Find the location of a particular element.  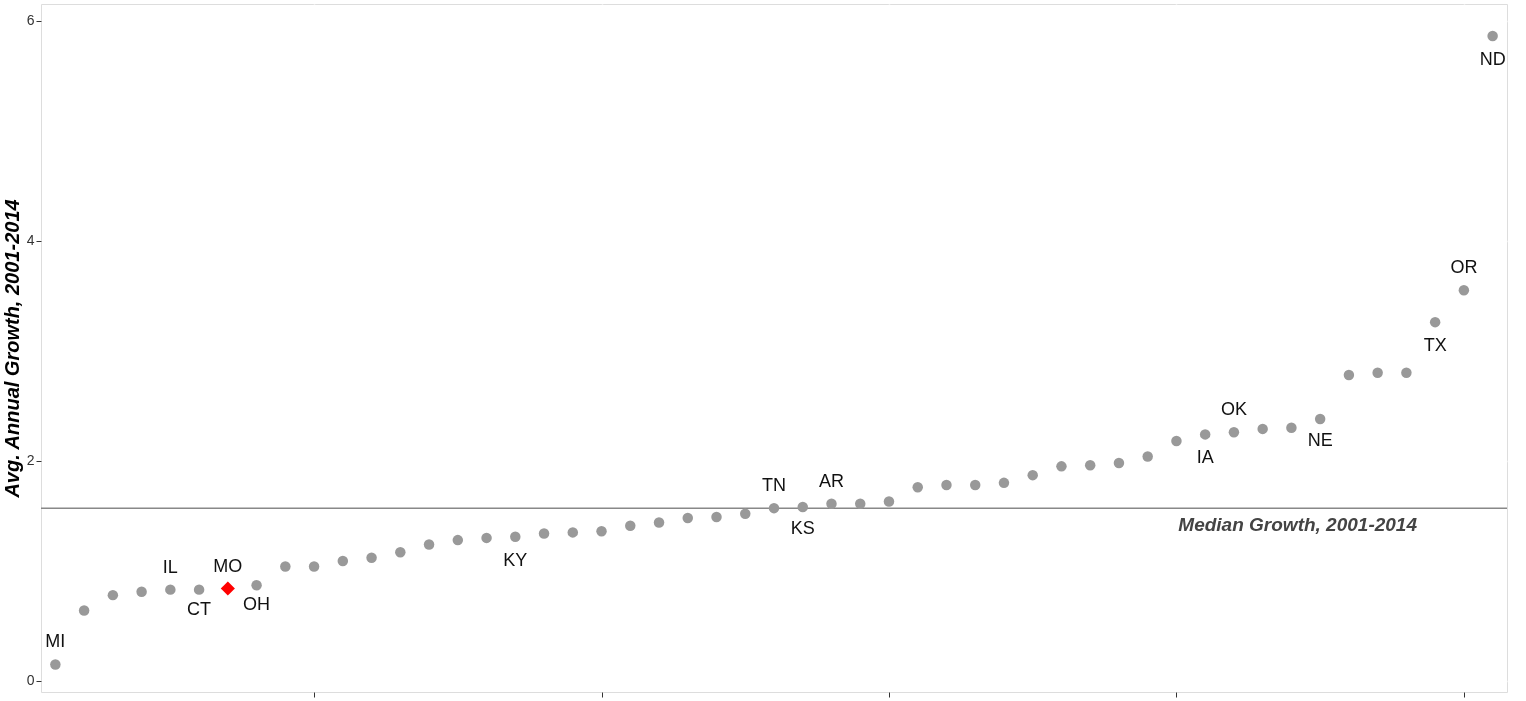

data-label: KS is located at coordinates (802, 528).